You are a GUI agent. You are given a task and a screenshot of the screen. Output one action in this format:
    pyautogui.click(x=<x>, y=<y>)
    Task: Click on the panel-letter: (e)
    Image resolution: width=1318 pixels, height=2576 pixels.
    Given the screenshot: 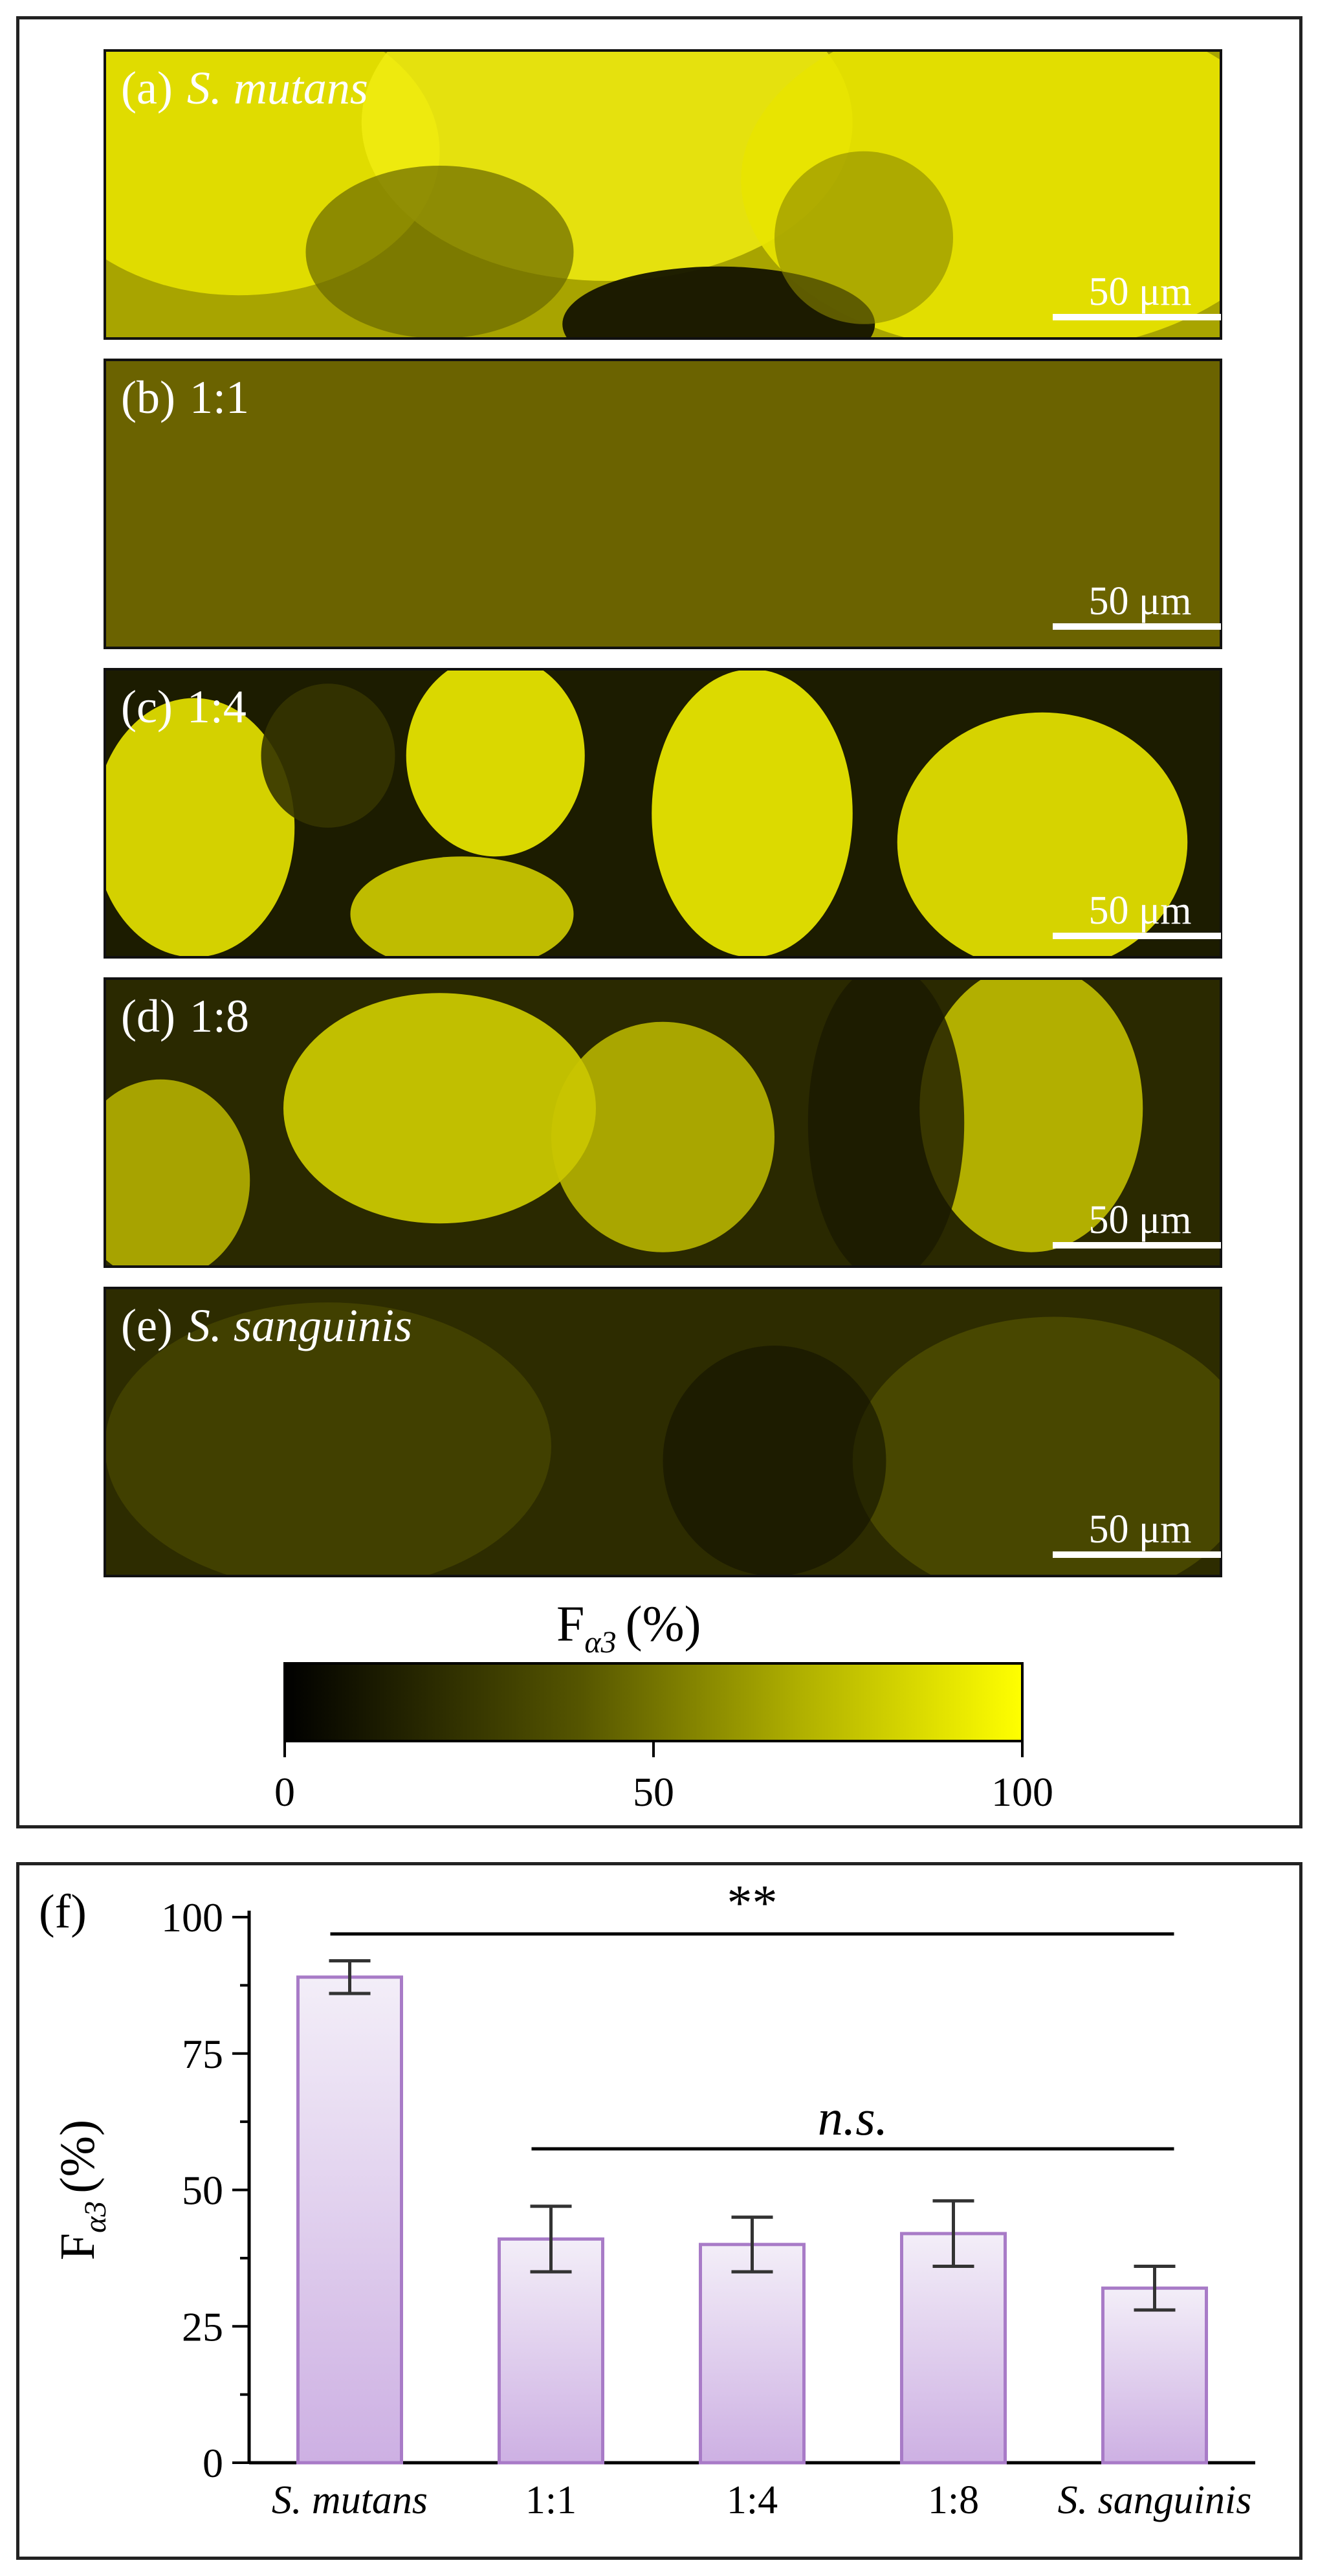 What is the action you would take?
    pyautogui.click(x=147, y=1325)
    